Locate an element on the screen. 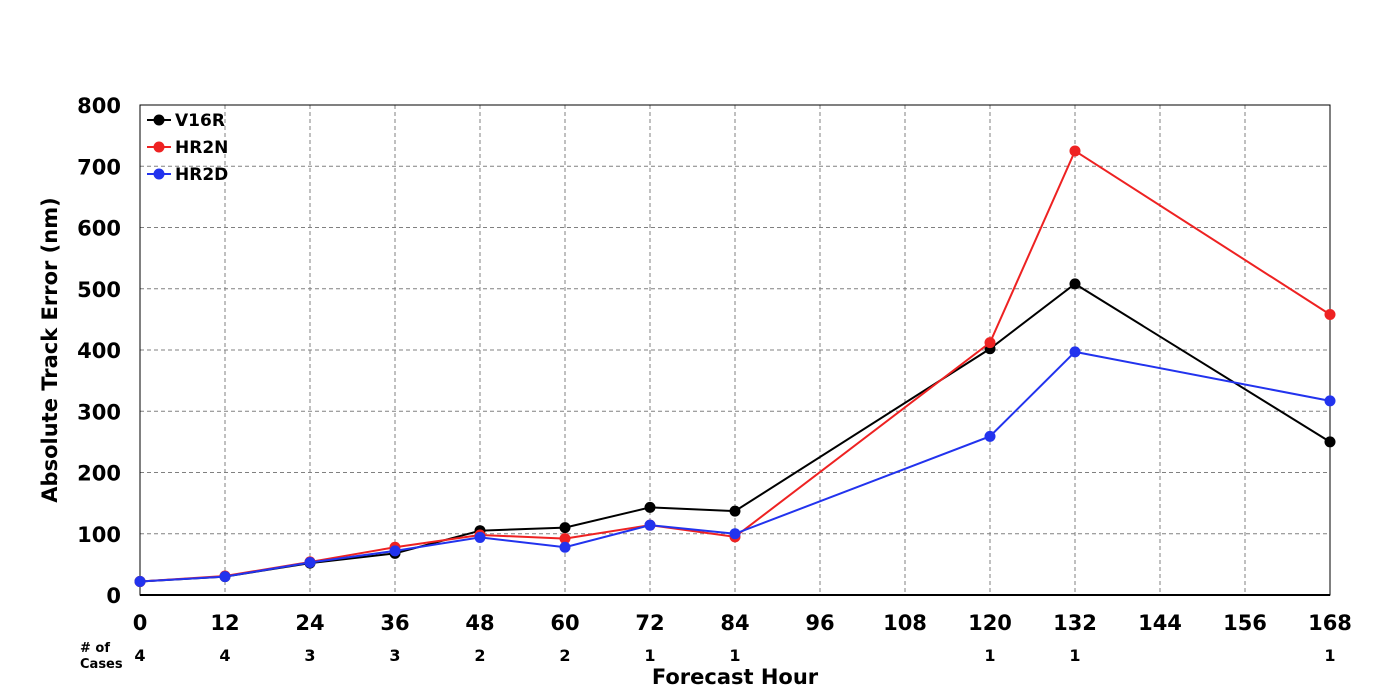 Image resolution: width=1400 pixels, height=700 pixels. x-tick-label: 36 is located at coordinates (394, 623).